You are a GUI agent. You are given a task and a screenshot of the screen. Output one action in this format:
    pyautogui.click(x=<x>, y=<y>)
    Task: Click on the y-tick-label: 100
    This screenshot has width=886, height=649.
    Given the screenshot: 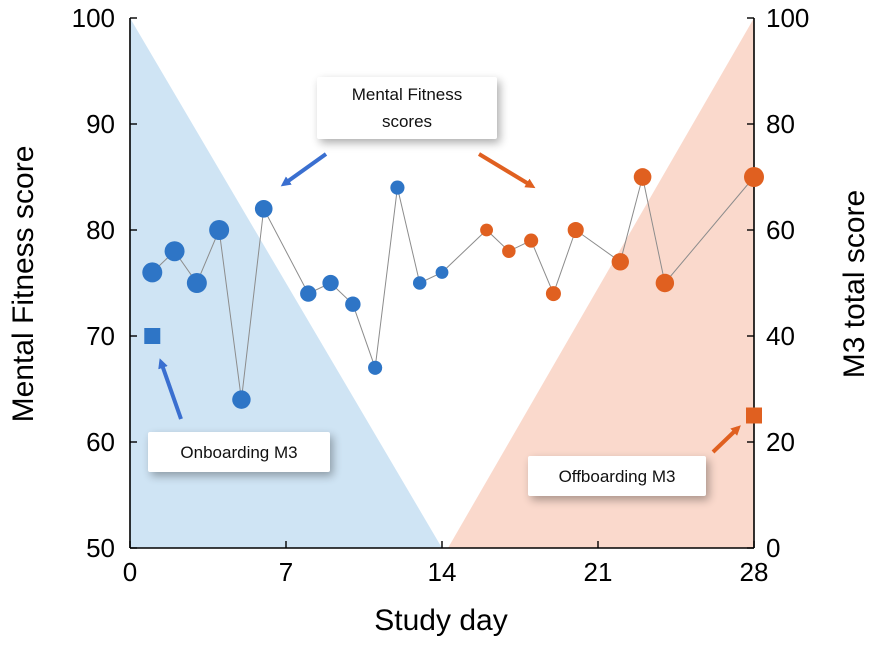 What is the action you would take?
    pyautogui.click(x=93, y=18)
    